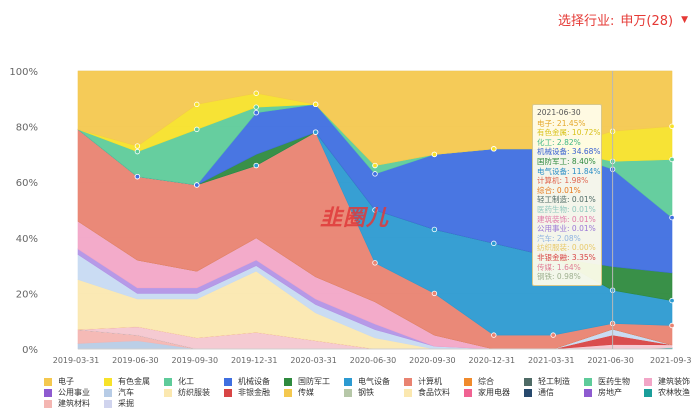 Image resolution: width=700 pixels, height=420 pixels. I want to click on tooltip-row: 纺织服装: 0.00%, so click(566, 248).